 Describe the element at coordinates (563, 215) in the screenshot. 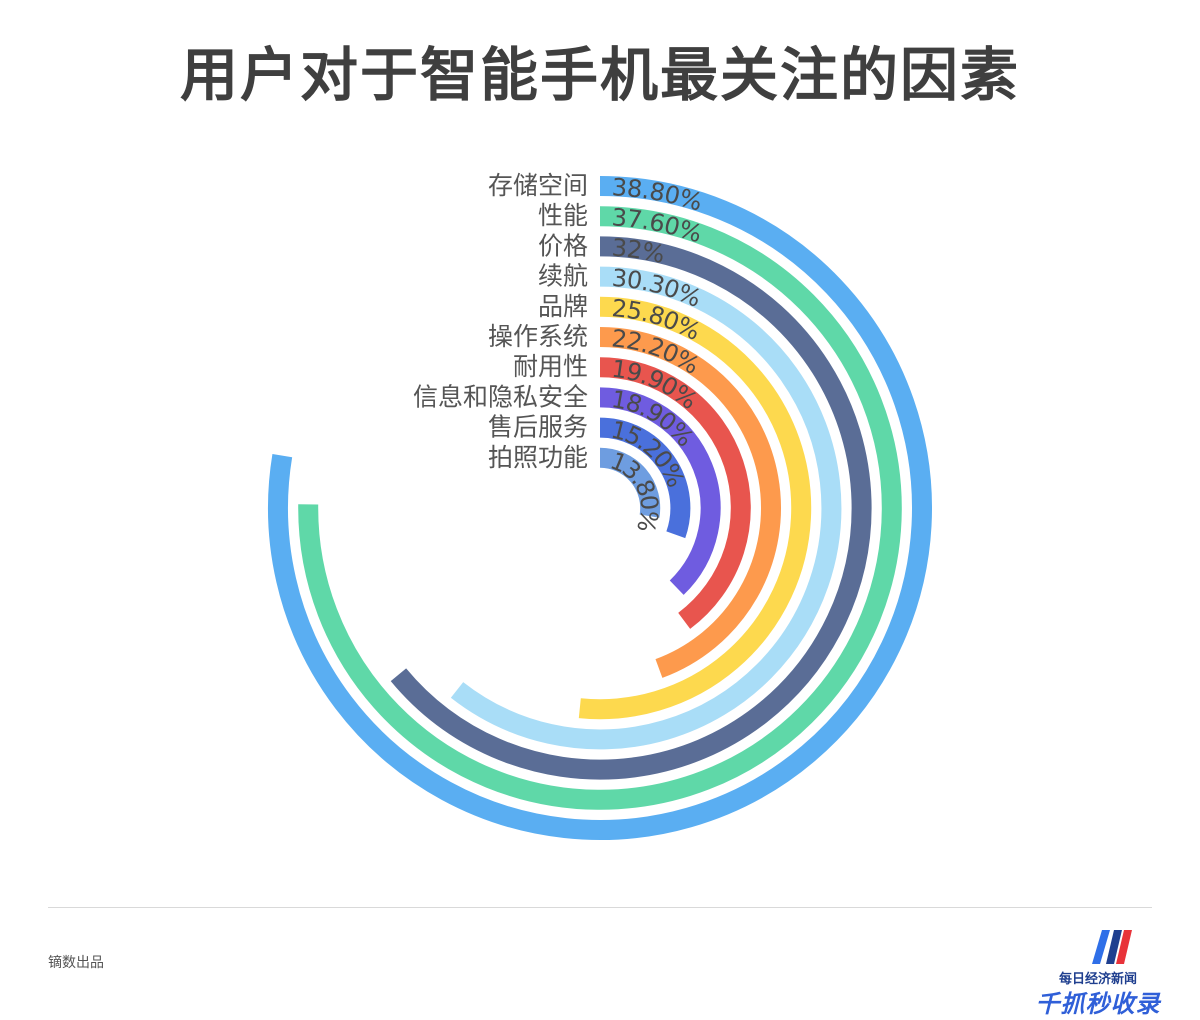

I see `category-label-2: 性能` at that location.